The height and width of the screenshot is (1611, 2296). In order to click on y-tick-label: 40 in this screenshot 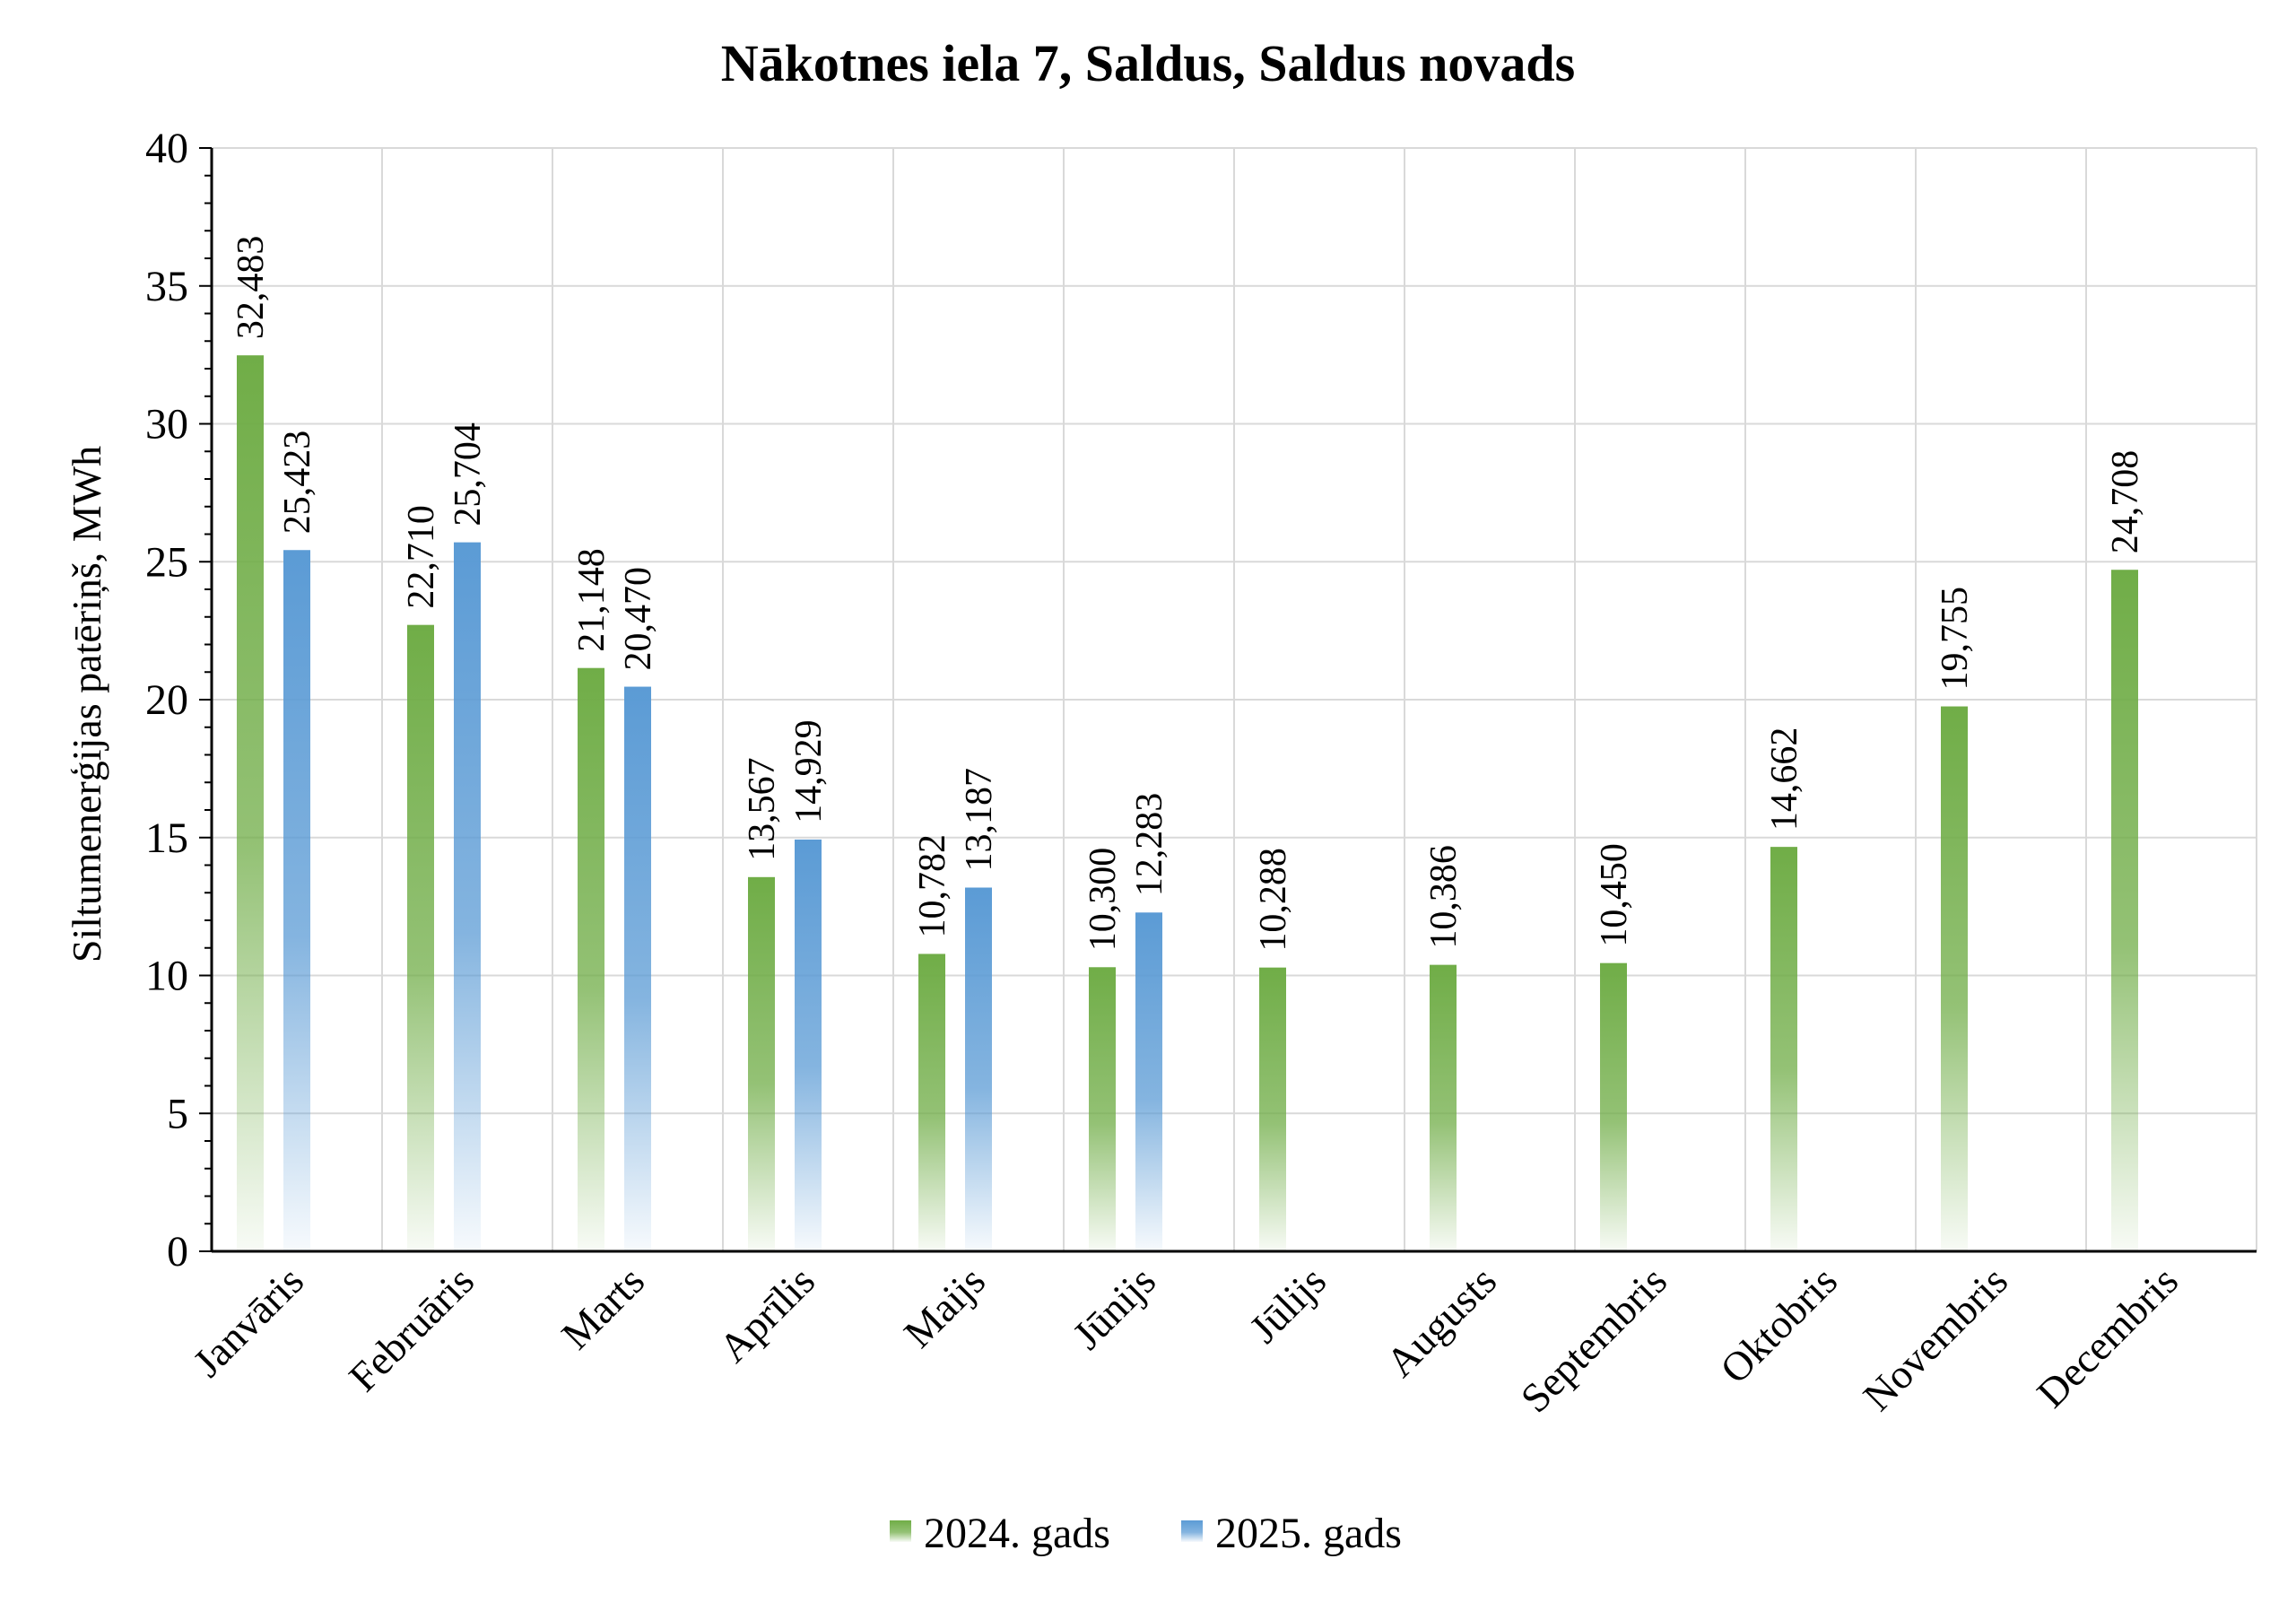, I will do `click(166, 148)`.